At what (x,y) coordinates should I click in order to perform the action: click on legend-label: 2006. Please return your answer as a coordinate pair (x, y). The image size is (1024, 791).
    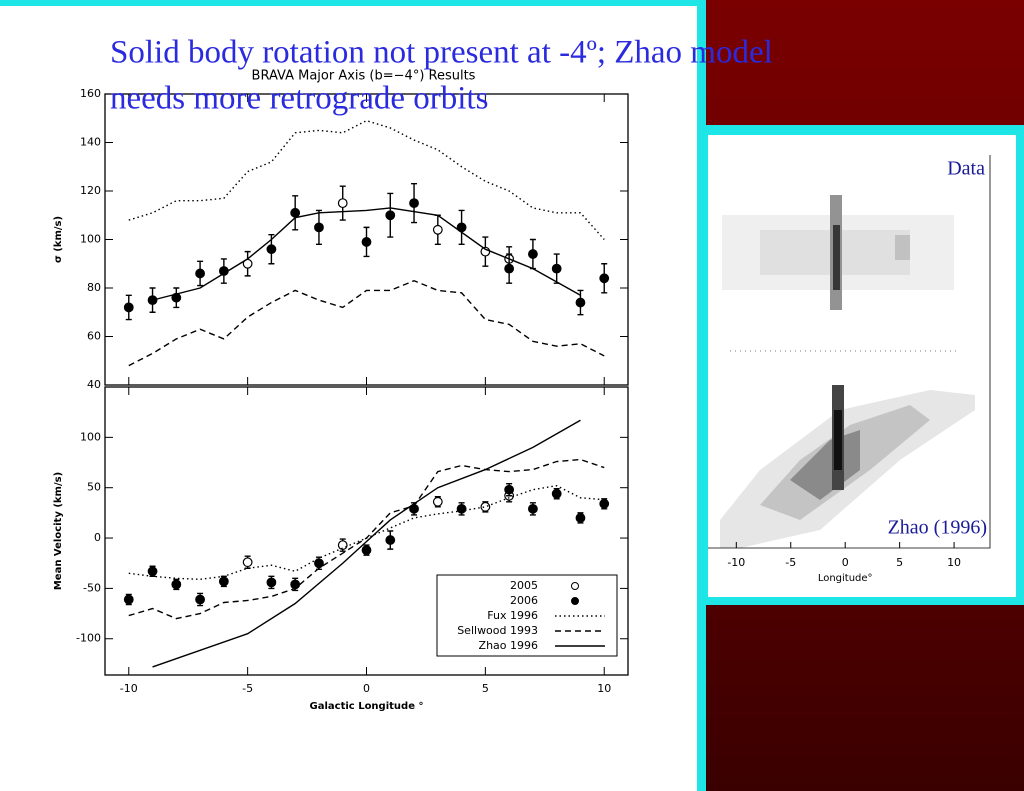
    Looking at the image, I should click on (524, 600).